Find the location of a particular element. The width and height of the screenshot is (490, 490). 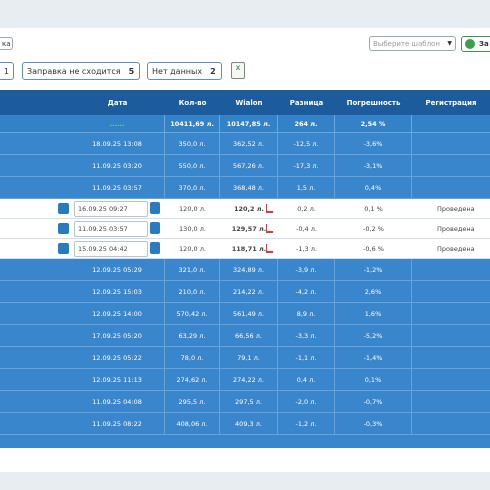

table-cell: -12,5 л. is located at coordinates (306, 144).